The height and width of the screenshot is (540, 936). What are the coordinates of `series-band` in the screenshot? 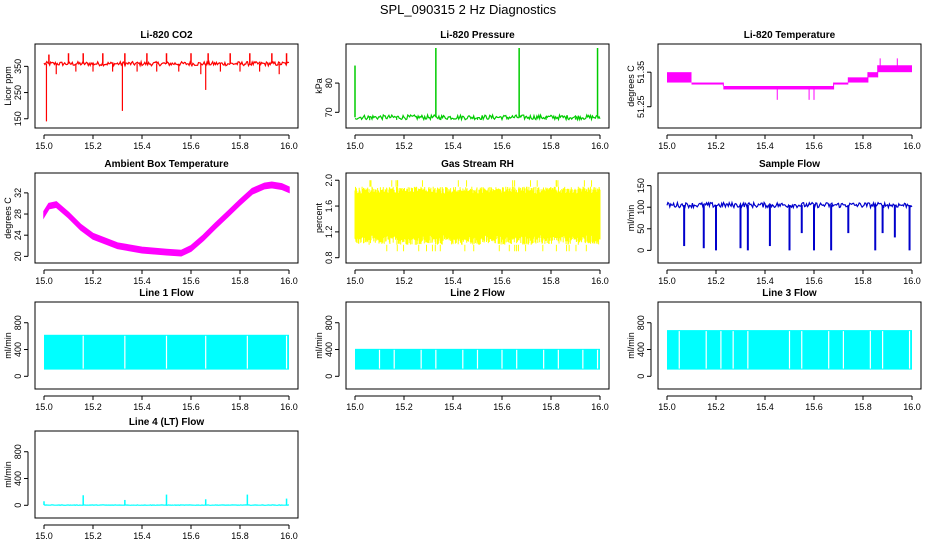 It's located at (166, 219).